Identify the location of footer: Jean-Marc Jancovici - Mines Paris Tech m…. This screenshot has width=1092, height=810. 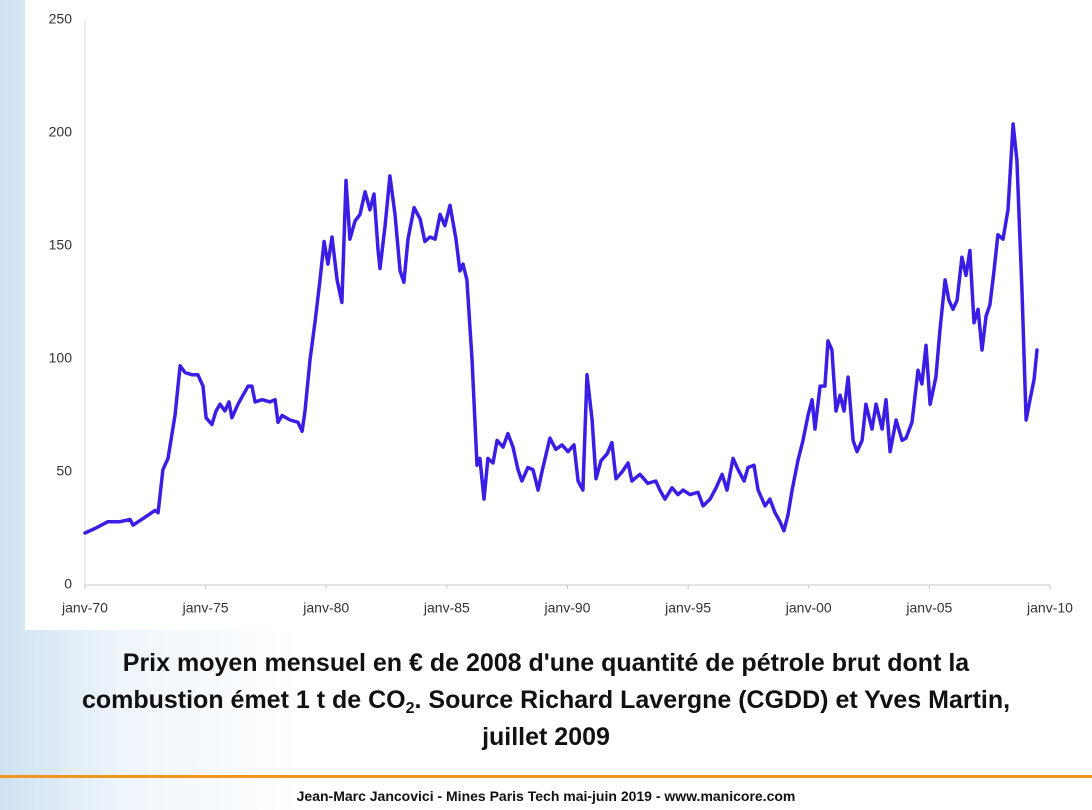
(546, 796).